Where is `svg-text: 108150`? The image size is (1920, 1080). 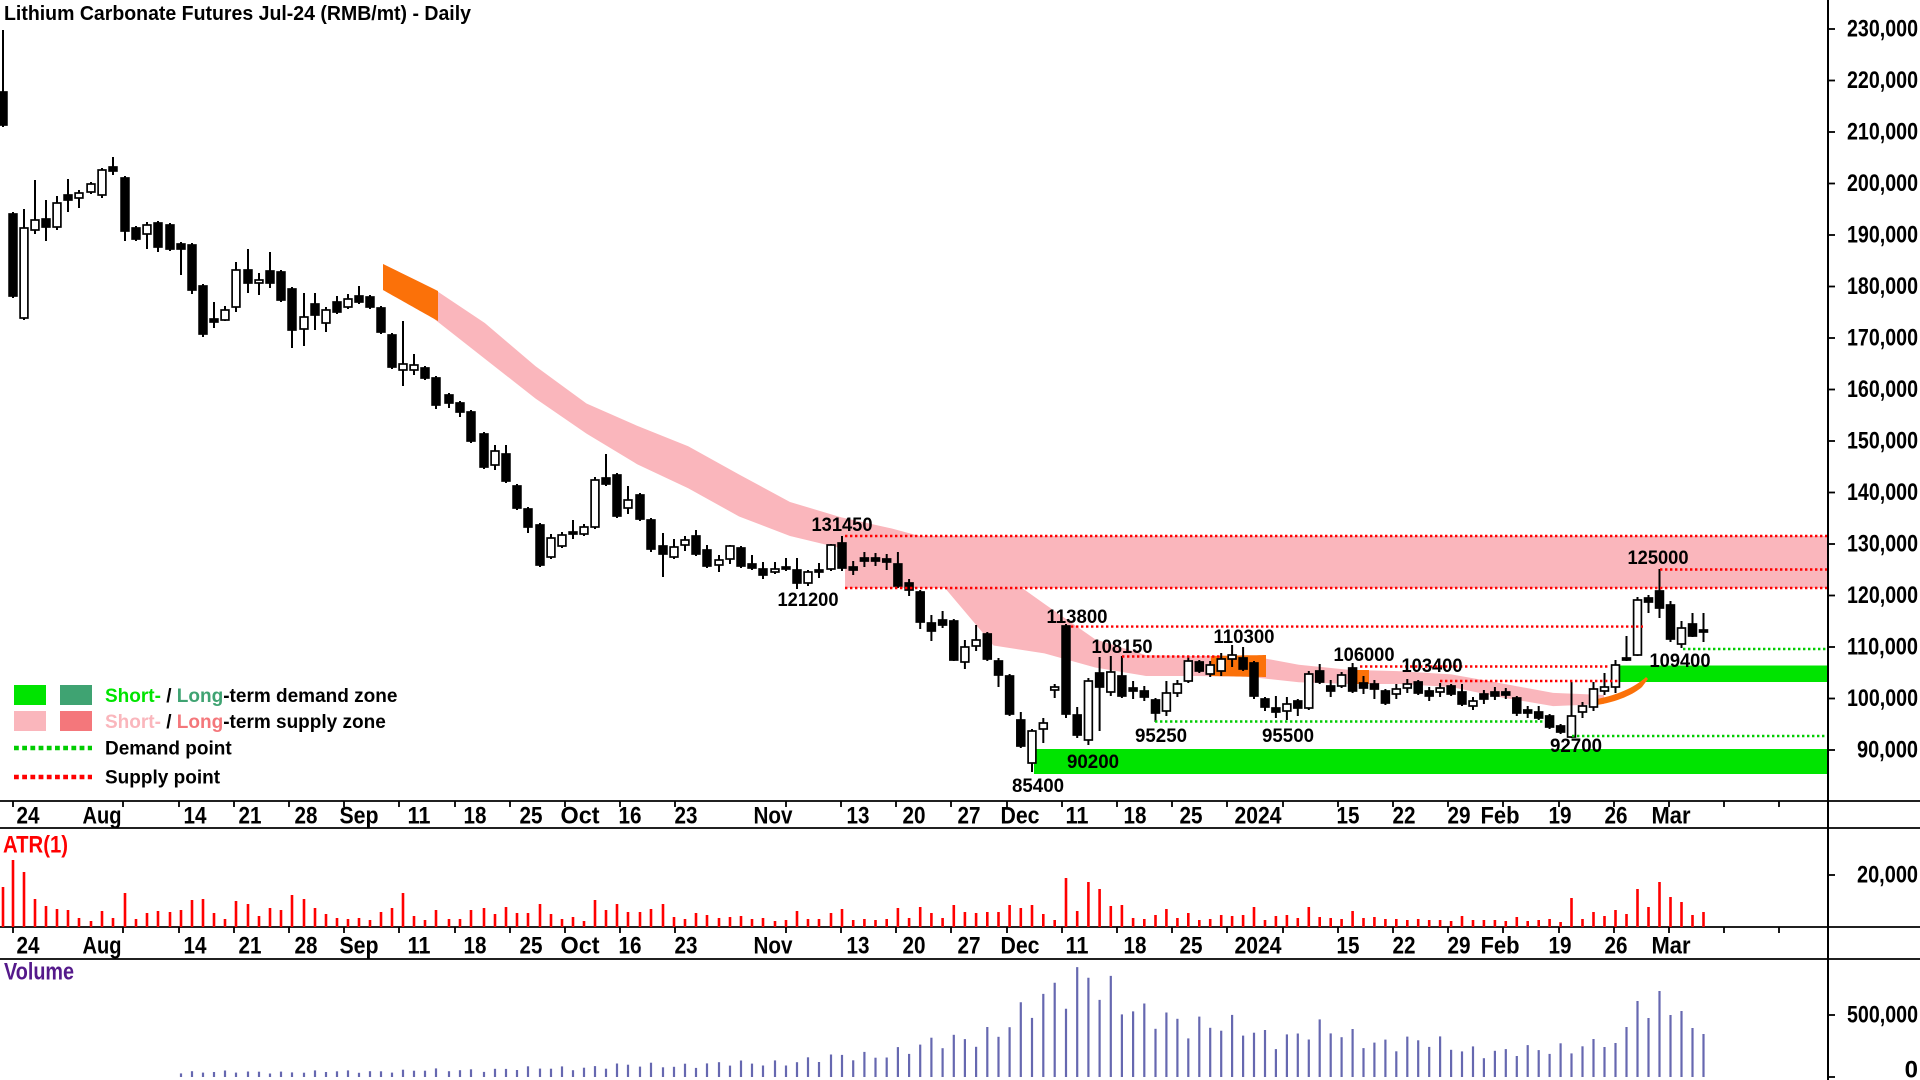 svg-text: 108150 is located at coordinates (1122, 647).